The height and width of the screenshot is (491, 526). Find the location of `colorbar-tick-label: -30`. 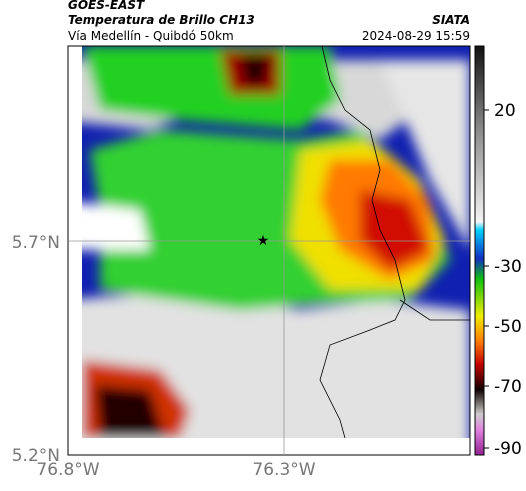

colorbar-tick-label: -30 is located at coordinates (508, 267).